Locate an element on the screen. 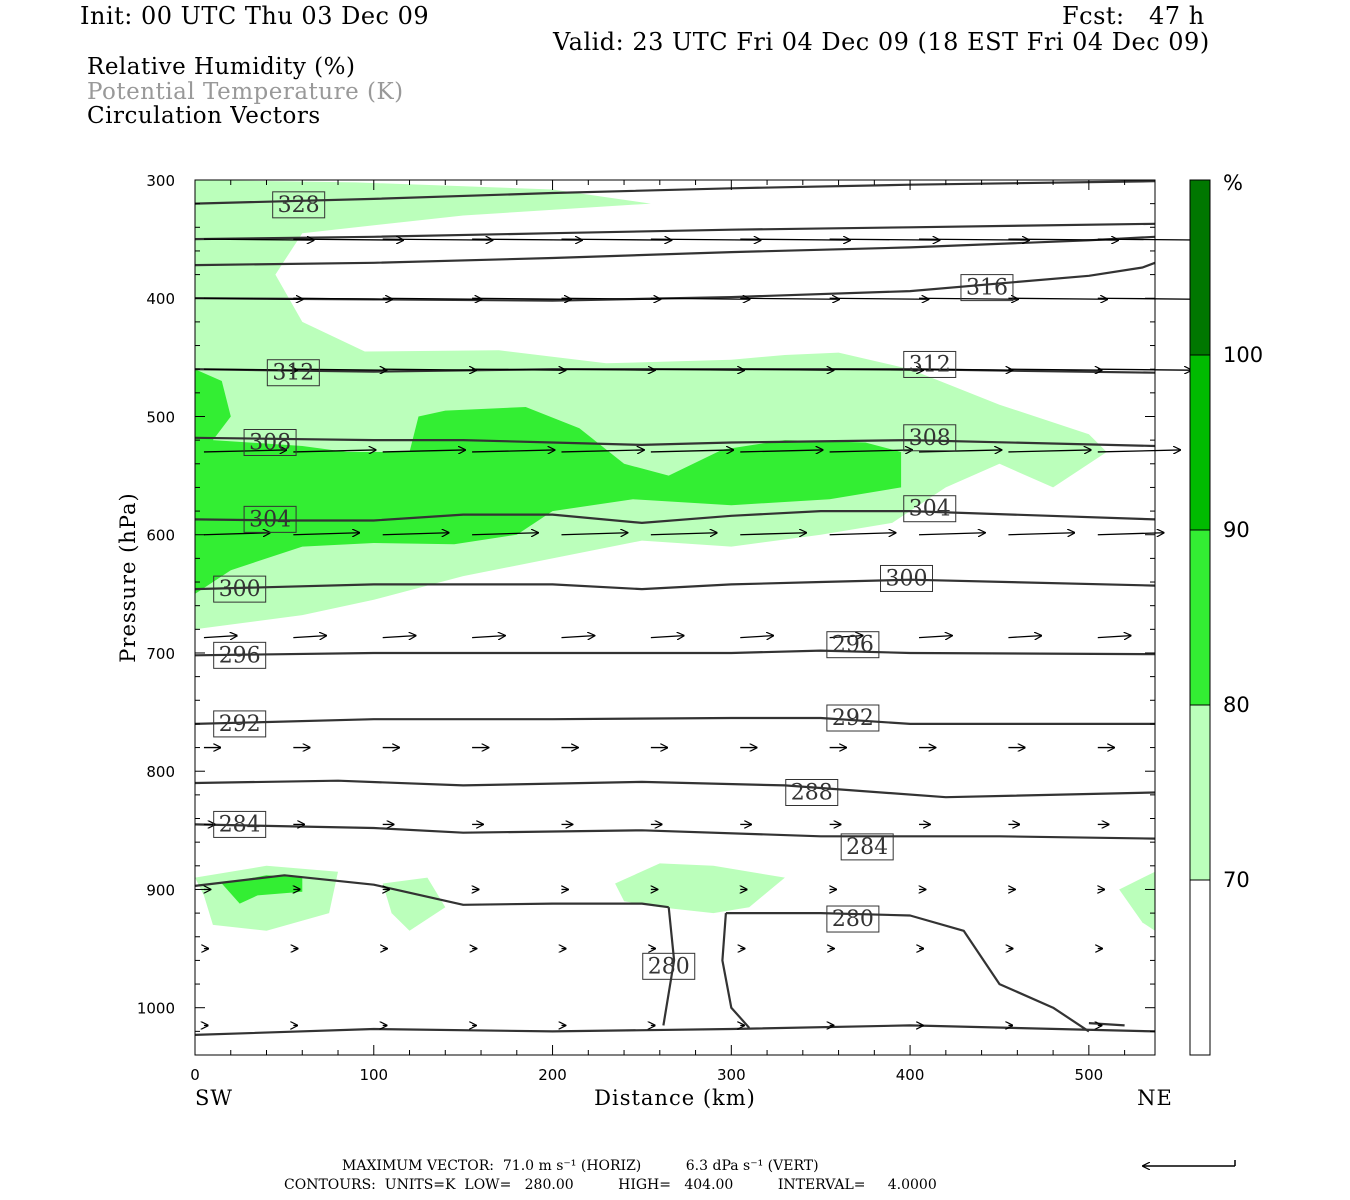 The image size is (1350, 1200). y-tick-label: 700 is located at coordinates (160, 654).